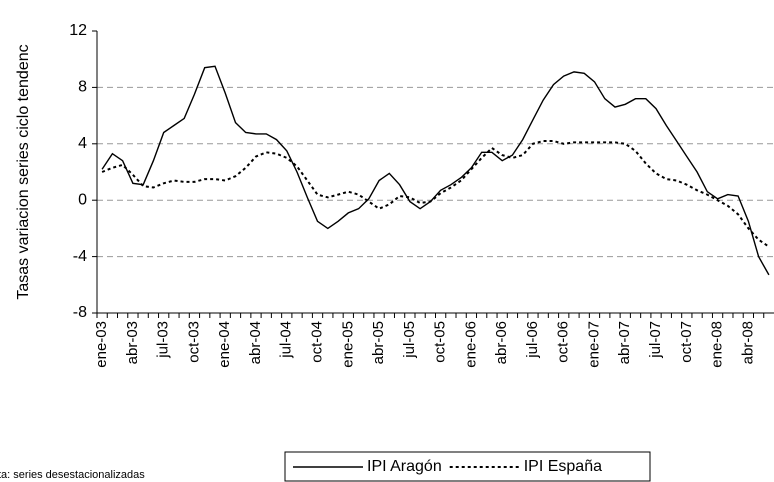 Image resolution: width=774 pixels, height=482 pixels. I want to click on x-tick-label: oct-04, so click(317, 342).